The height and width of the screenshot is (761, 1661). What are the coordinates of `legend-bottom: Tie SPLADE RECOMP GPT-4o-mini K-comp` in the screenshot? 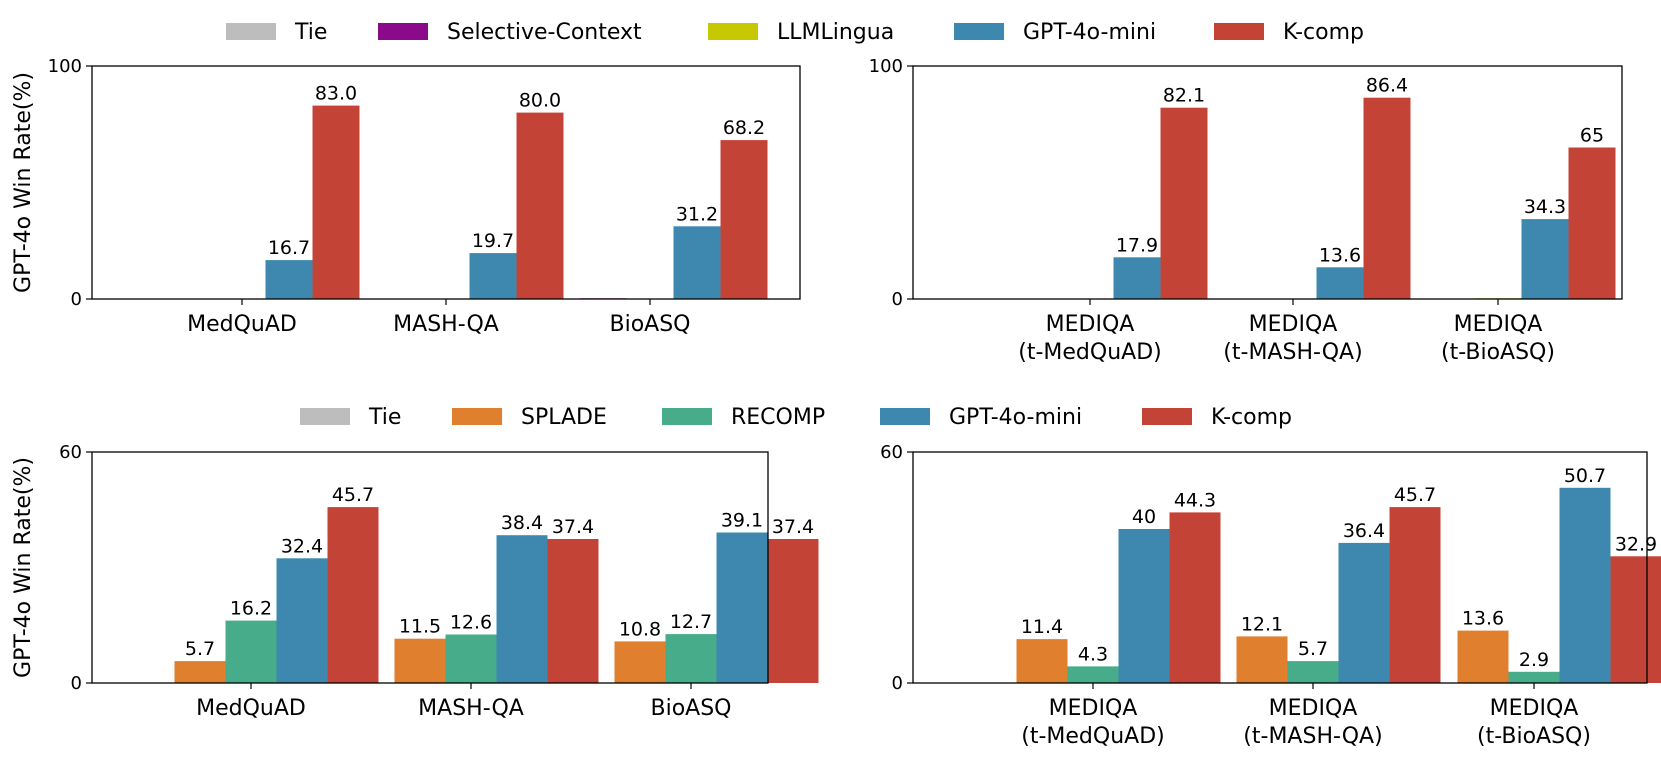 It's located at (796, 417).